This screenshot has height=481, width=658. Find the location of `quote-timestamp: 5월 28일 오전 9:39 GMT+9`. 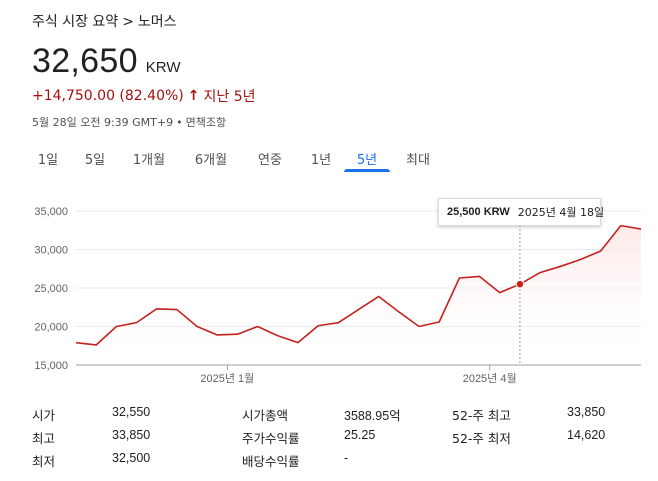

quote-timestamp: 5월 28일 오전 9:39 GMT+9 is located at coordinates (103, 122).